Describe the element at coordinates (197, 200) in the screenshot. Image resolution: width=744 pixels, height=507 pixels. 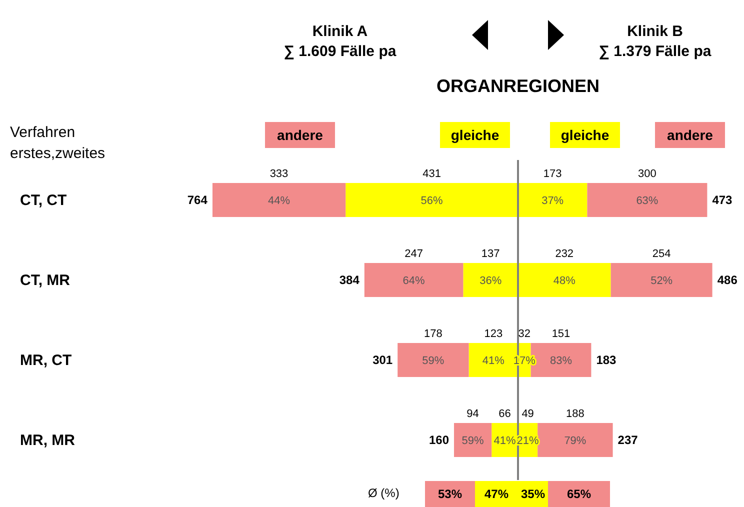
I see `total-label: 764` at that location.